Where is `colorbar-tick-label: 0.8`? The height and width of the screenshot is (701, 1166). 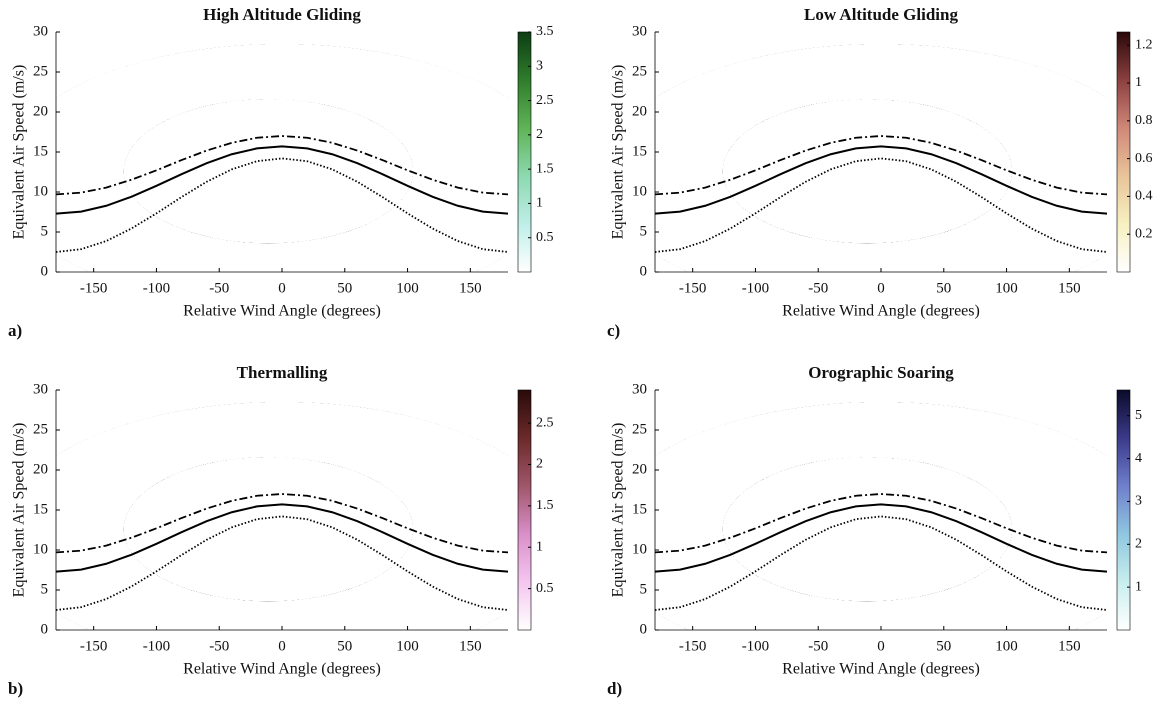 colorbar-tick-label: 0.8 is located at coordinates (1144, 120).